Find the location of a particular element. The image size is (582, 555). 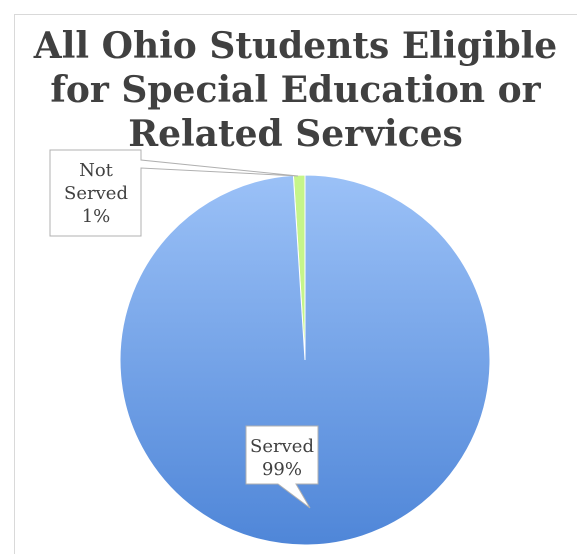

data-label-not-served-line1: Not is located at coordinates (96, 170).